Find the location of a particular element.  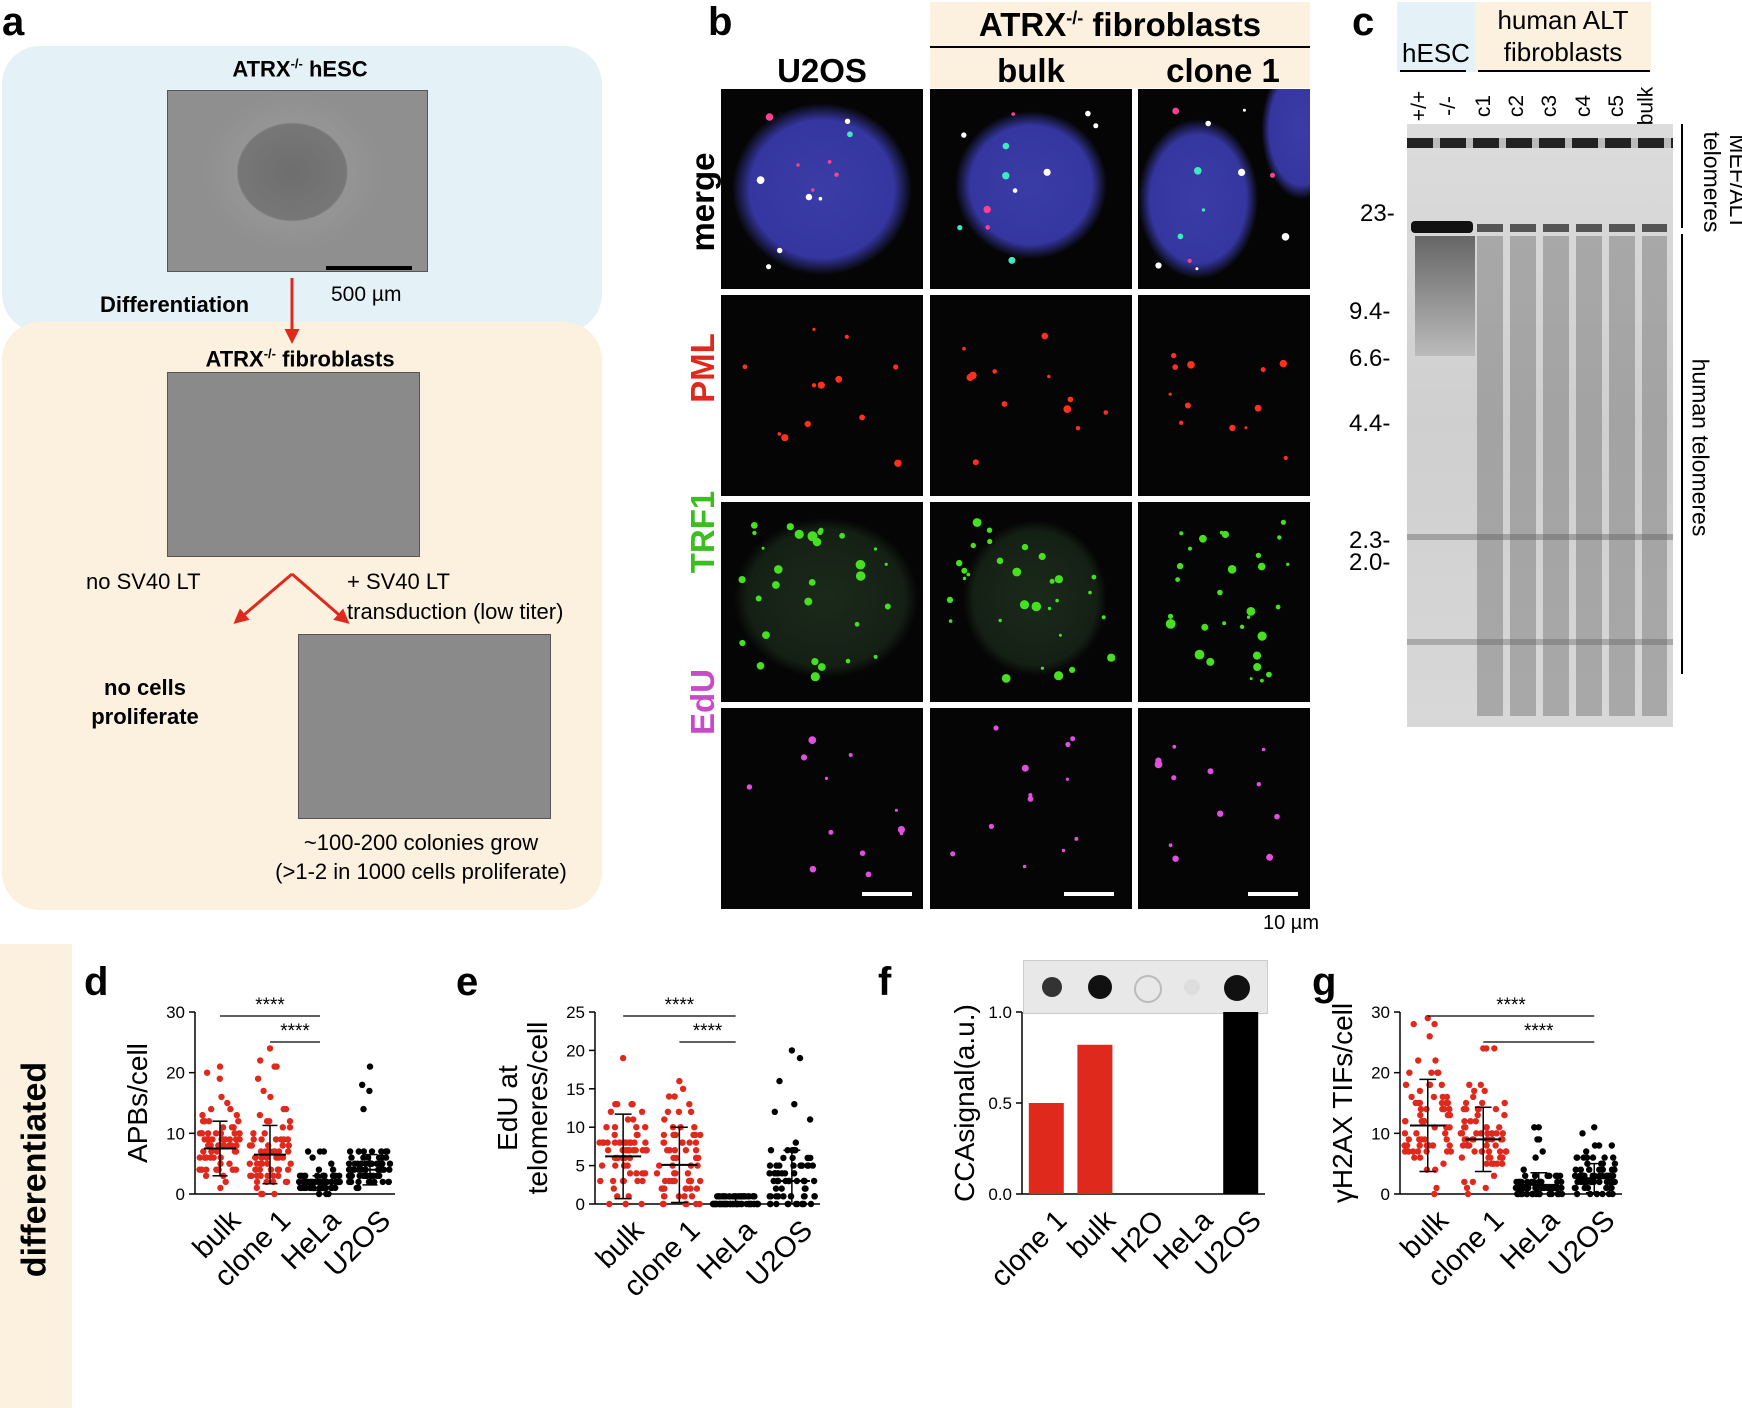

y-axis-label: EdU at is located at coordinates (507, 1108).